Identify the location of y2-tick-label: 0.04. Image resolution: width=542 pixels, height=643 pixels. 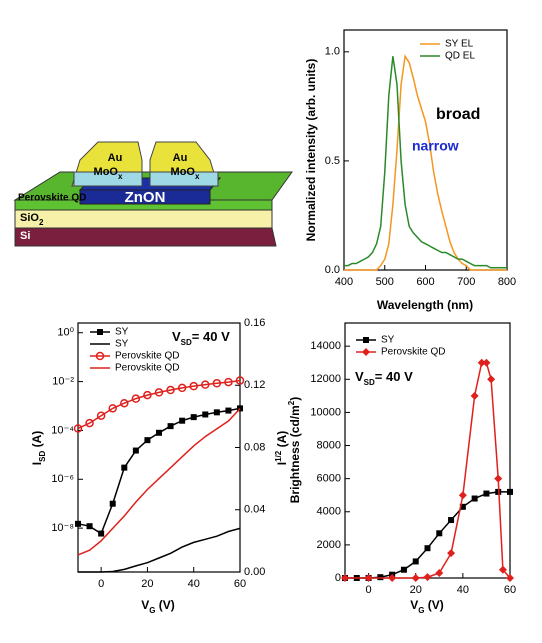
(254, 510).